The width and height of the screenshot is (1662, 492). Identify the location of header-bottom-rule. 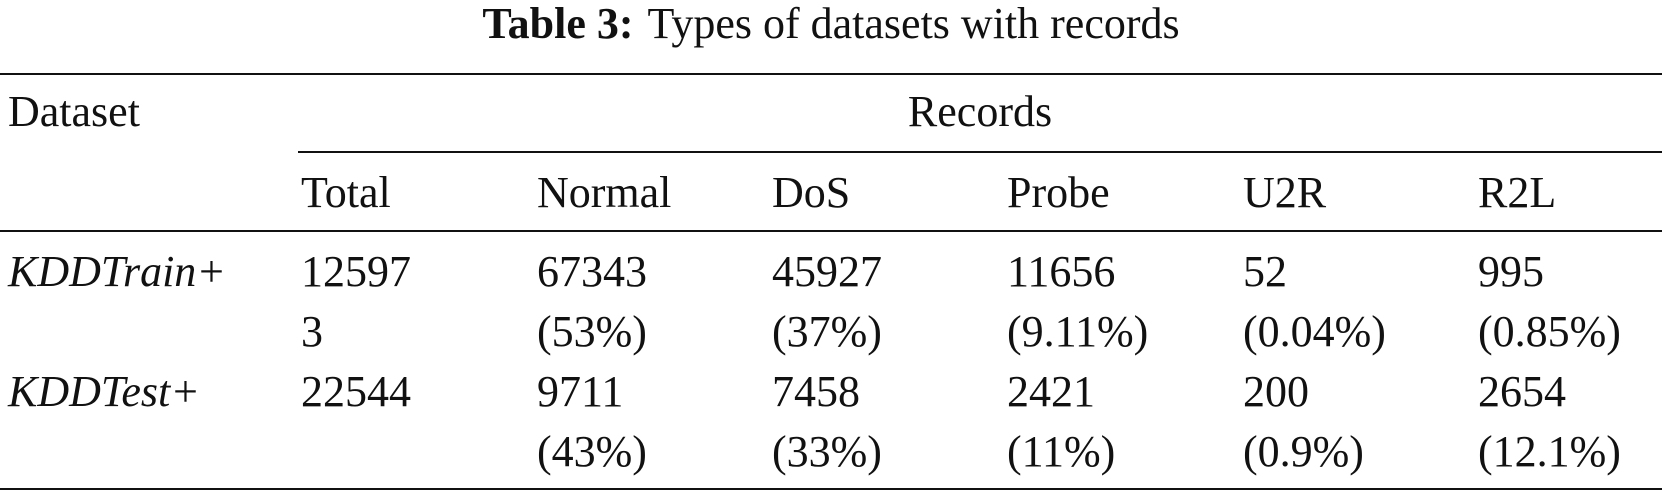
(831, 231).